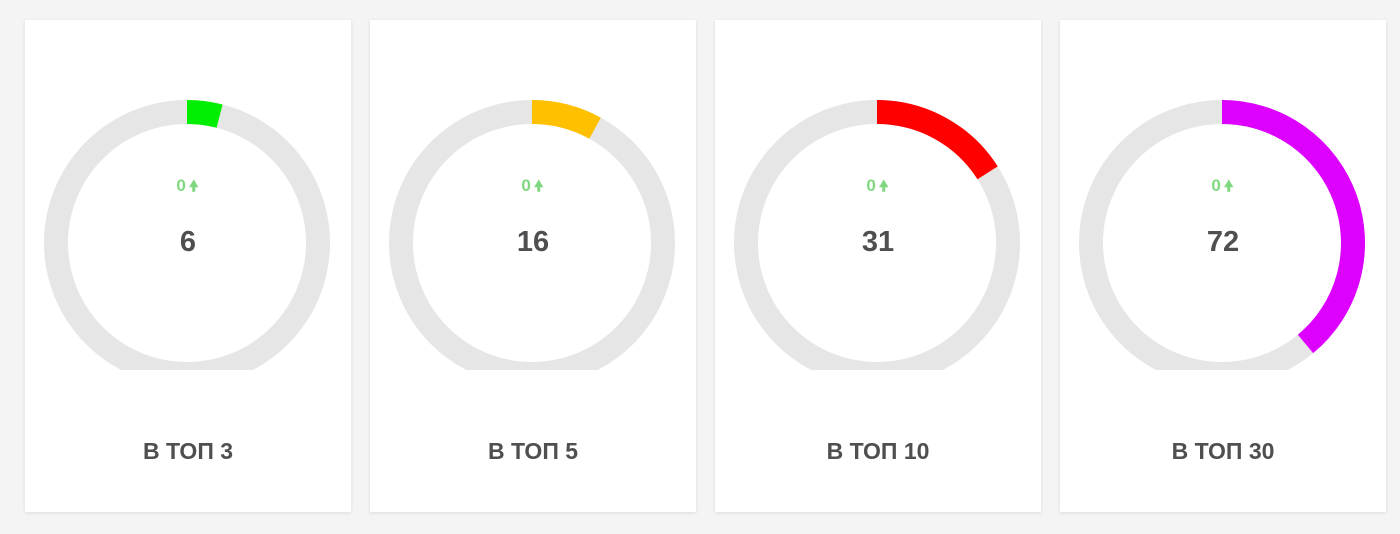 The image size is (1400, 534). What do you see at coordinates (1223, 451) in the screenshot?
I see `metric-label: В ТОП 30` at bounding box center [1223, 451].